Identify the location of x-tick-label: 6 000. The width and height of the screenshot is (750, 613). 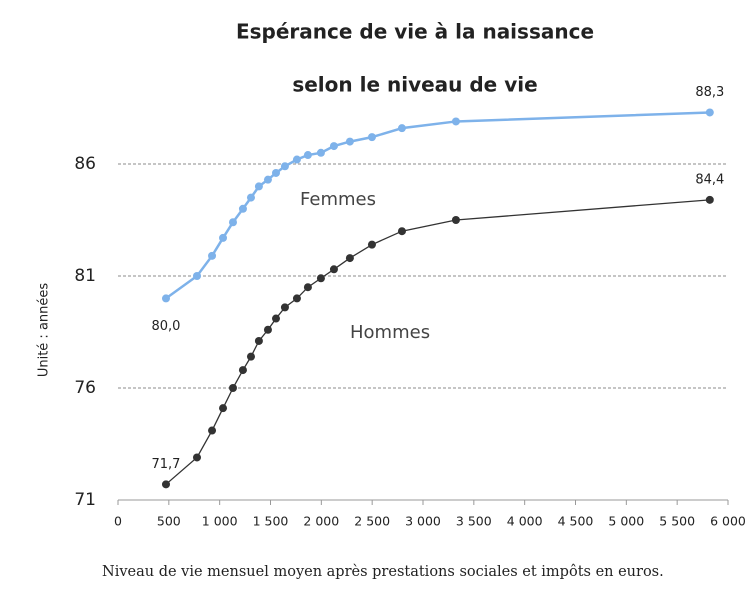
(728, 521).